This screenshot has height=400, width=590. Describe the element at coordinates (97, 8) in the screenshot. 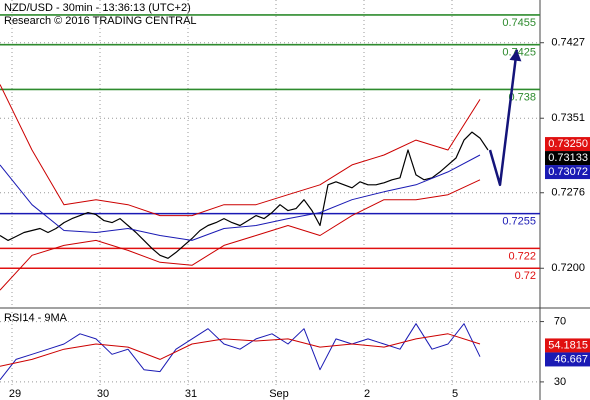

I see `chart-title: NZD/USD - 30min - 13:36:13 (UTC+2)` at that location.